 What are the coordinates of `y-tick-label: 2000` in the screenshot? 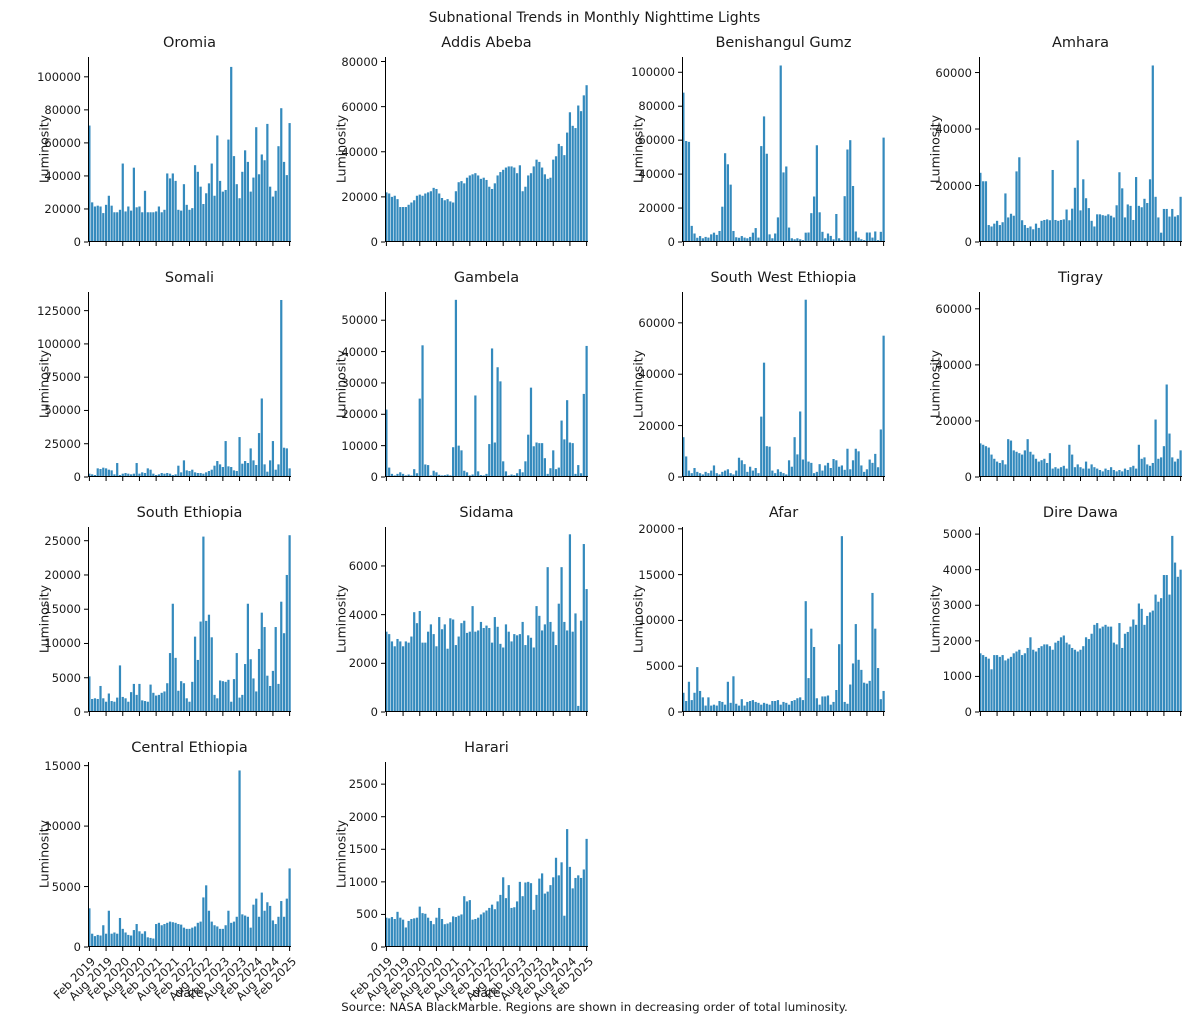 It's located at (363, 663).